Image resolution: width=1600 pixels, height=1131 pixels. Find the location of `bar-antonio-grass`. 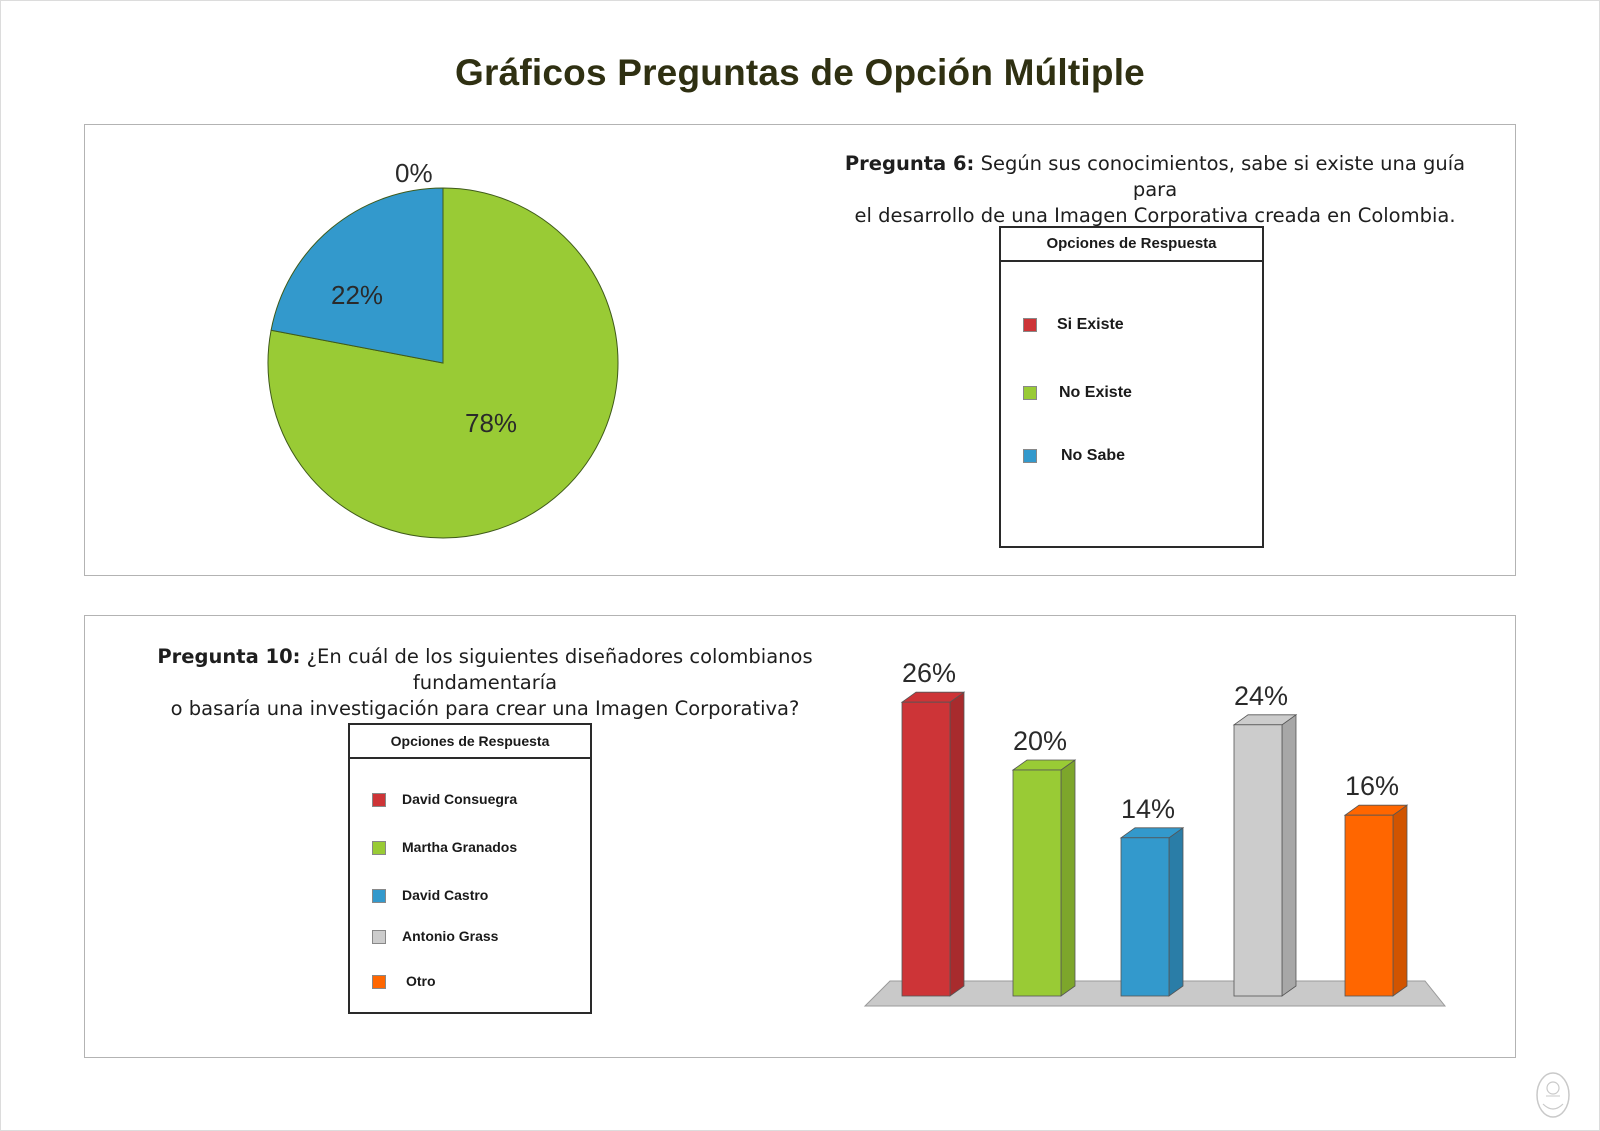

bar-antonio-grass is located at coordinates (1265, 855).